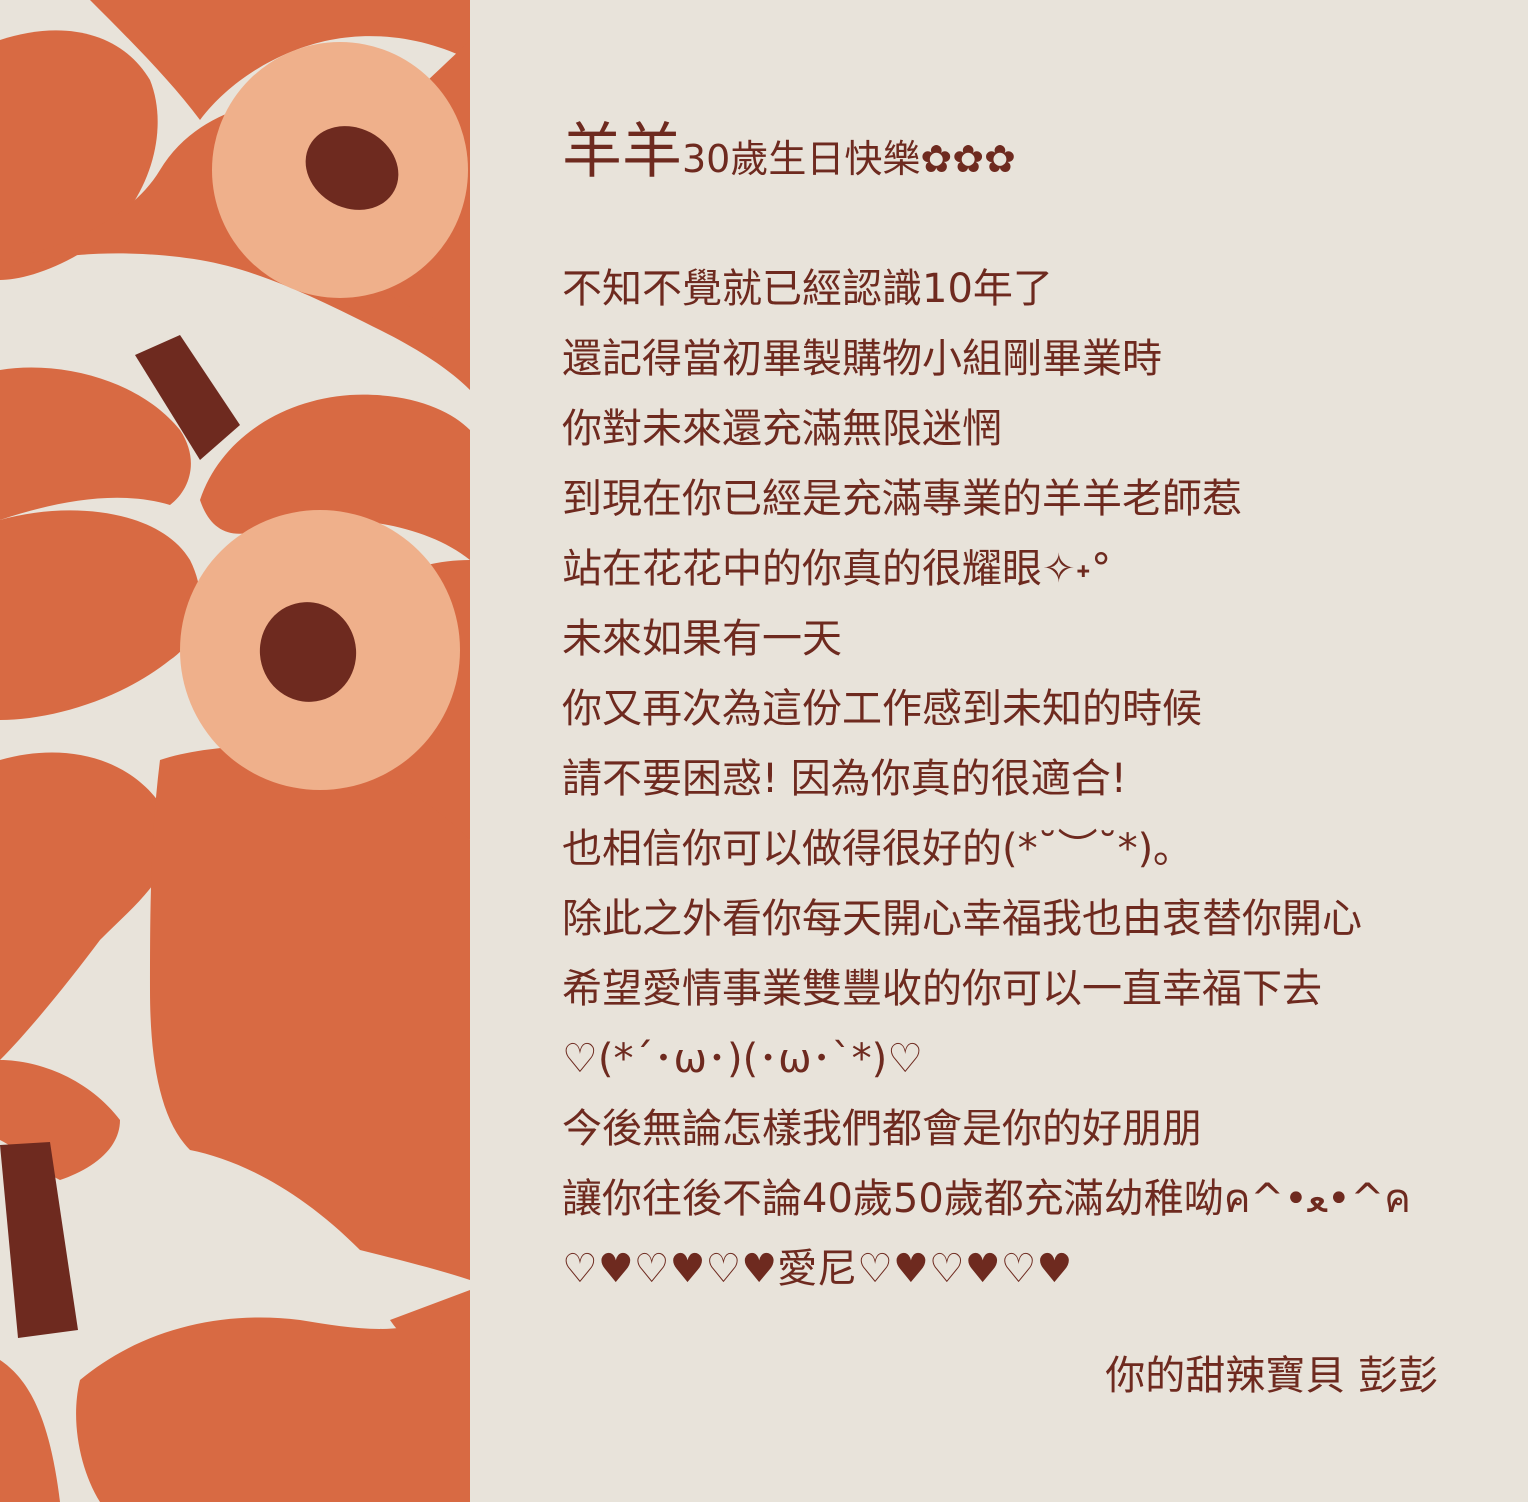 The height and width of the screenshot is (1502, 1528). What do you see at coordinates (430, 1325) in the screenshot?
I see `petal-bottom-mid` at bounding box center [430, 1325].